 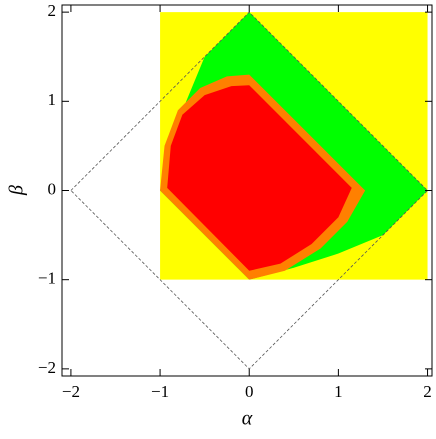 What do you see at coordinates (71, 391) in the screenshot?
I see `x-tick-label: −2` at bounding box center [71, 391].